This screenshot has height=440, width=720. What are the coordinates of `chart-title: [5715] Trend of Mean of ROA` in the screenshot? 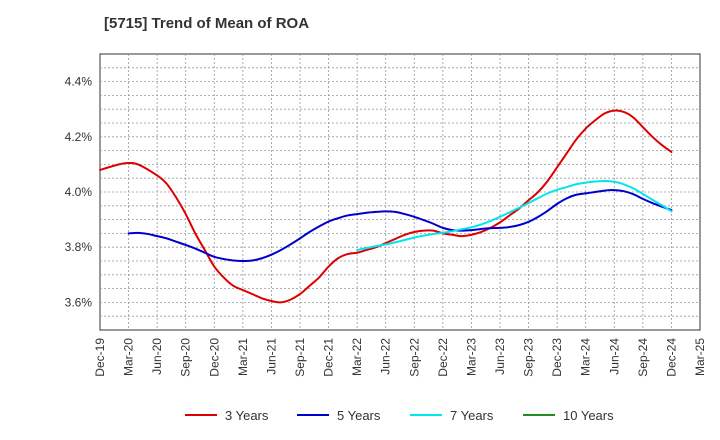 It's located at (206, 23).